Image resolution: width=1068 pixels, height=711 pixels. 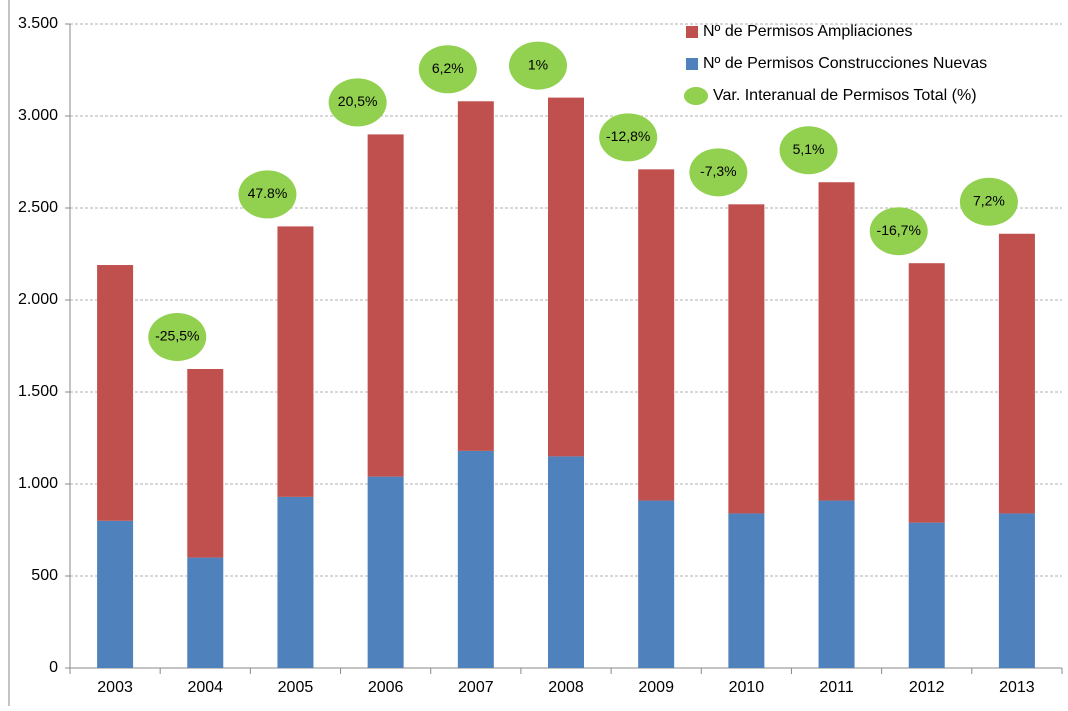 What do you see at coordinates (747, 687) in the screenshot?
I see `x-tick-label: 2010` at bounding box center [747, 687].